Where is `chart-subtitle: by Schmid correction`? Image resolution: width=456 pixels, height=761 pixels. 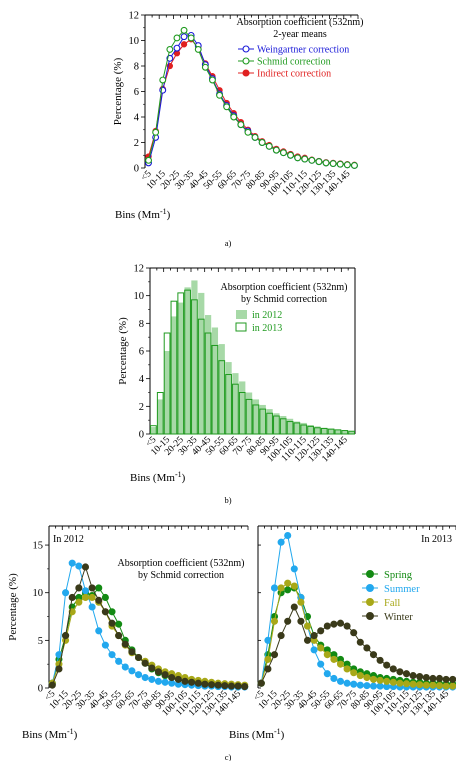
chart-subtitle: by Schmid correction is located at coordinates (181, 575).